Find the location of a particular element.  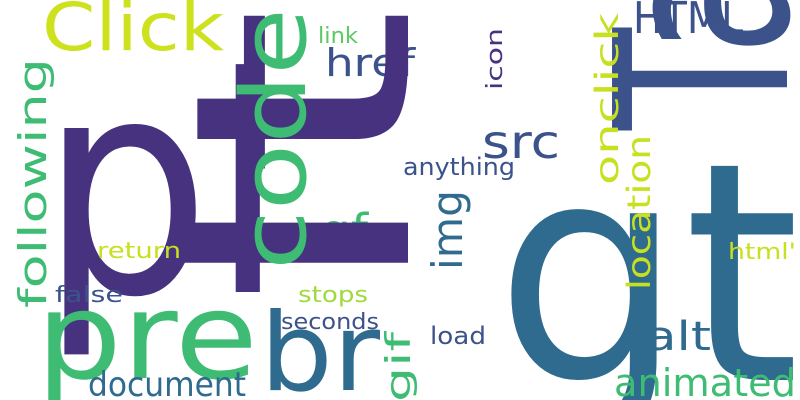

word-animated: animated is located at coordinates (705, 380).